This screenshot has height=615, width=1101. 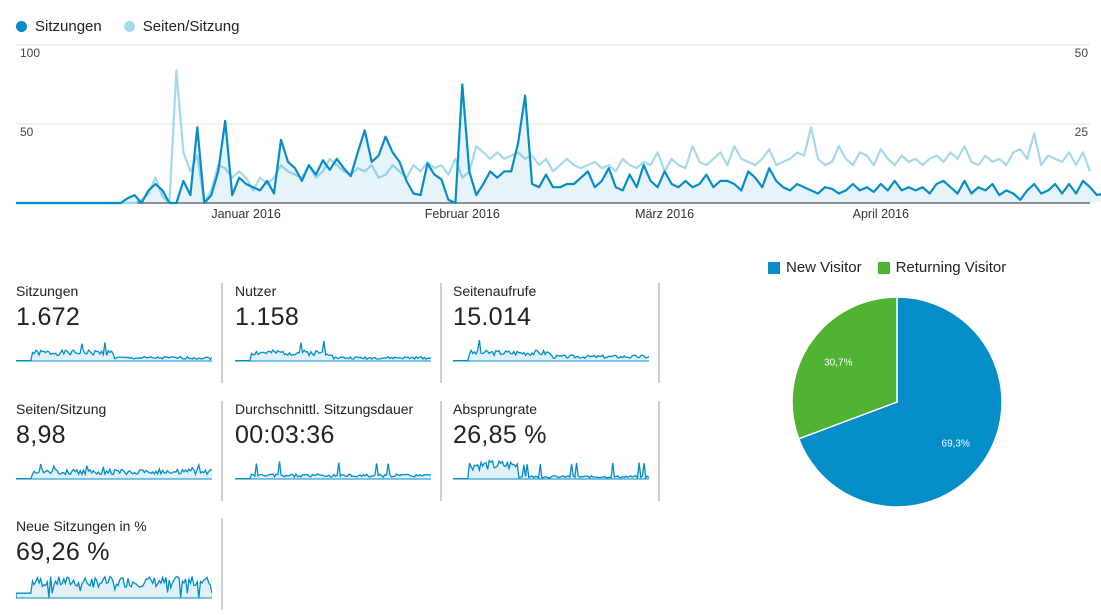 What do you see at coordinates (191, 26) in the screenshot?
I see `legend-label: Seiten/Sitzung` at bounding box center [191, 26].